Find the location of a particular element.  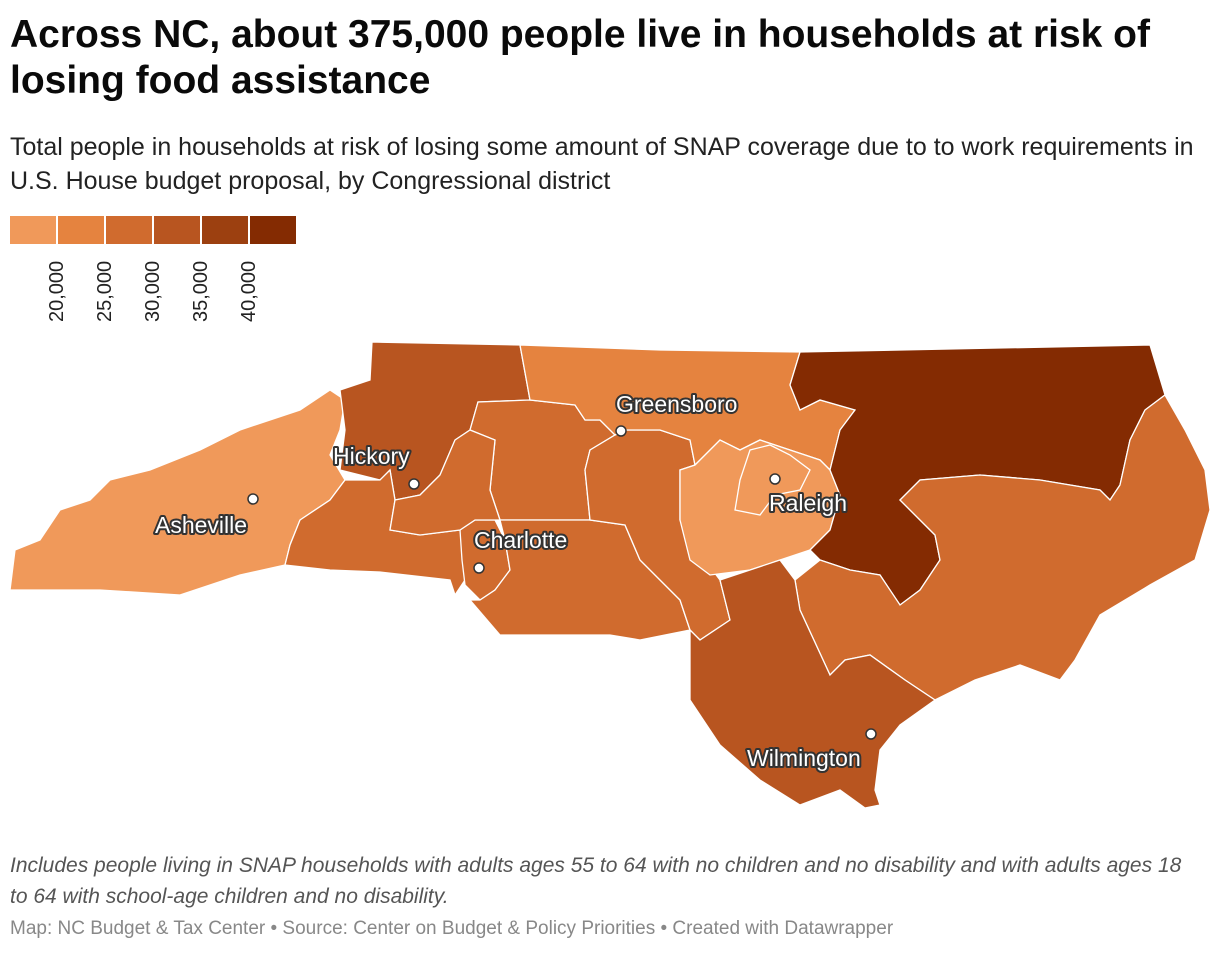

city-label-greensboro: Greensboro is located at coordinates (676, 404).